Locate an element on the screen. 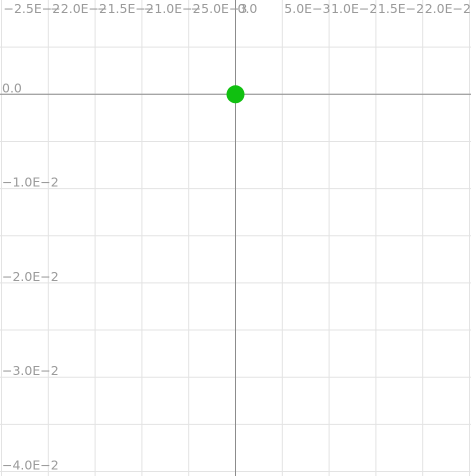 The height and width of the screenshot is (476, 471). x-tick-label: 1.5E−2 is located at coordinates (401, 8).